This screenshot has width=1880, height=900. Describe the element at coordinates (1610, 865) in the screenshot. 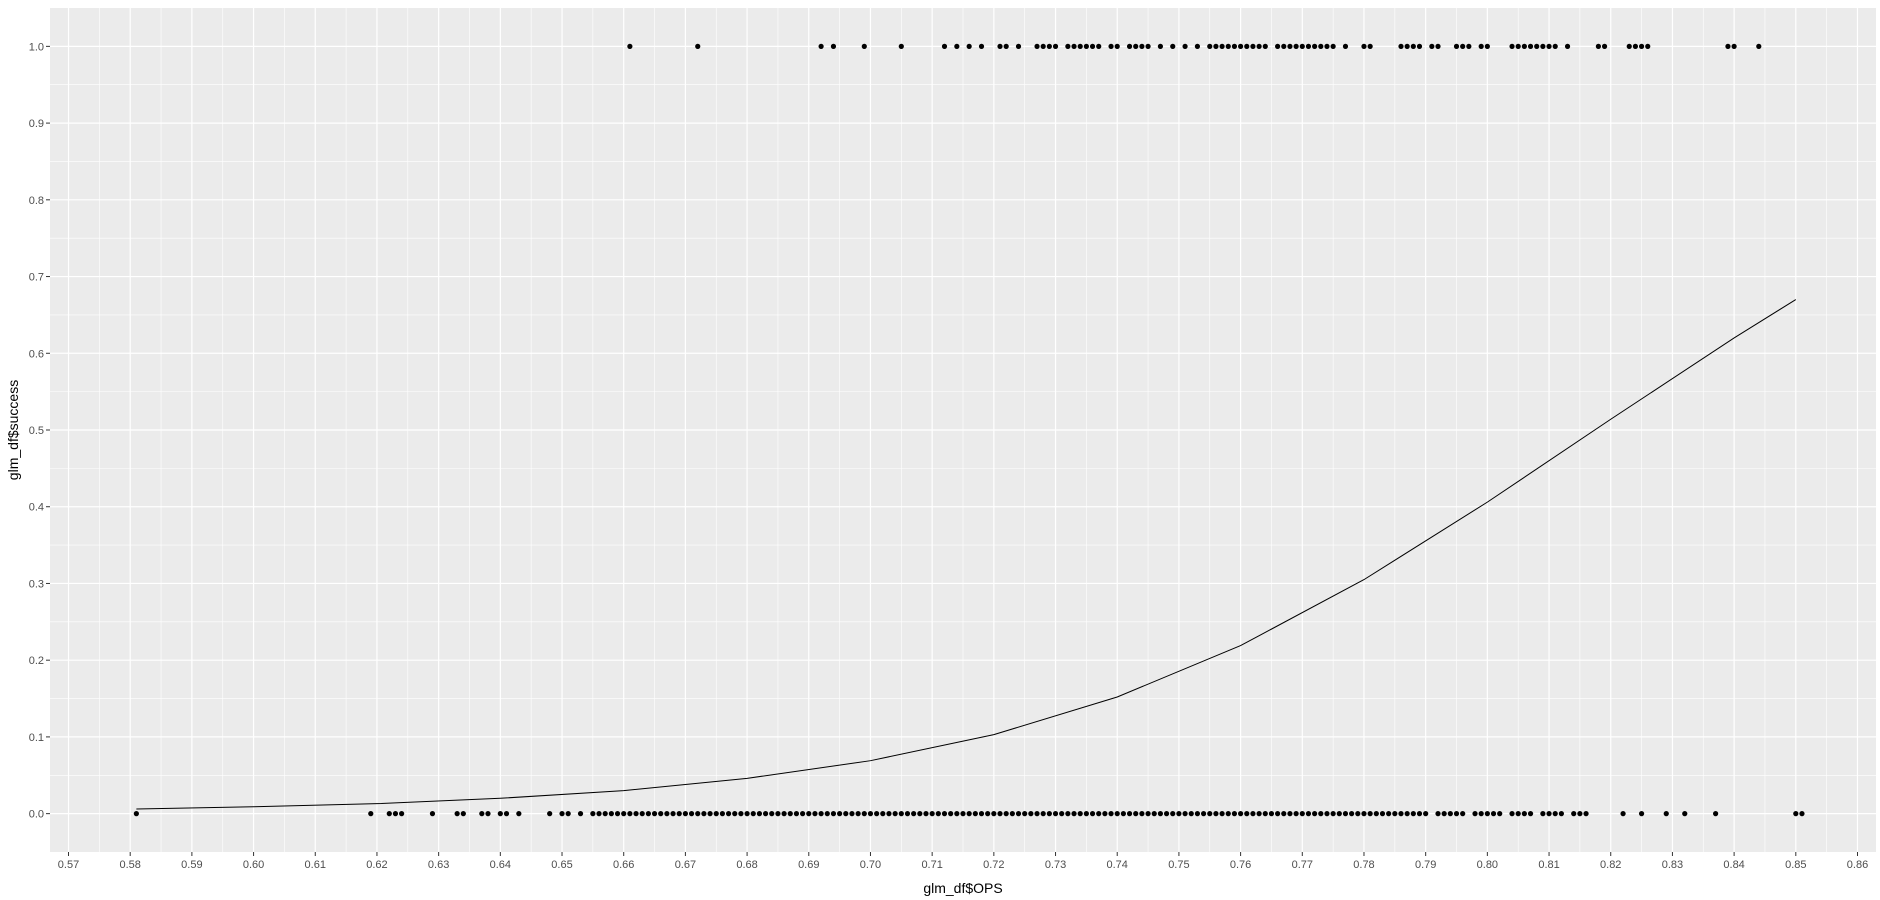

I see `x-tick-label: 0.82` at that location.